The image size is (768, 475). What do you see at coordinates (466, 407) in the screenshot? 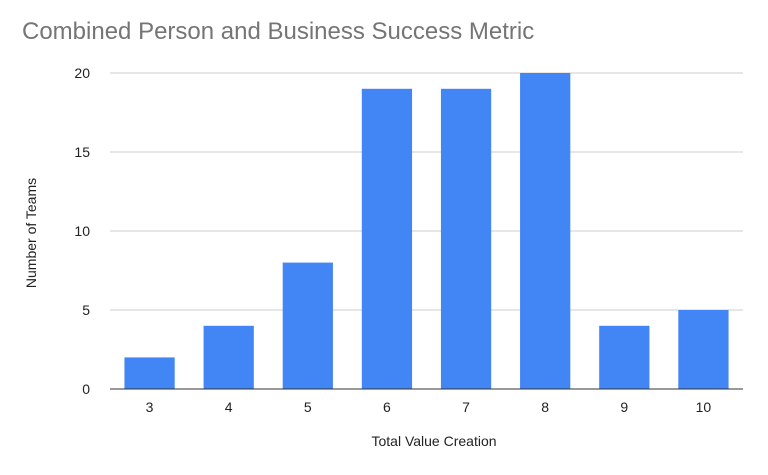
I see `x-tick-label: 7` at bounding box center [466, 407].